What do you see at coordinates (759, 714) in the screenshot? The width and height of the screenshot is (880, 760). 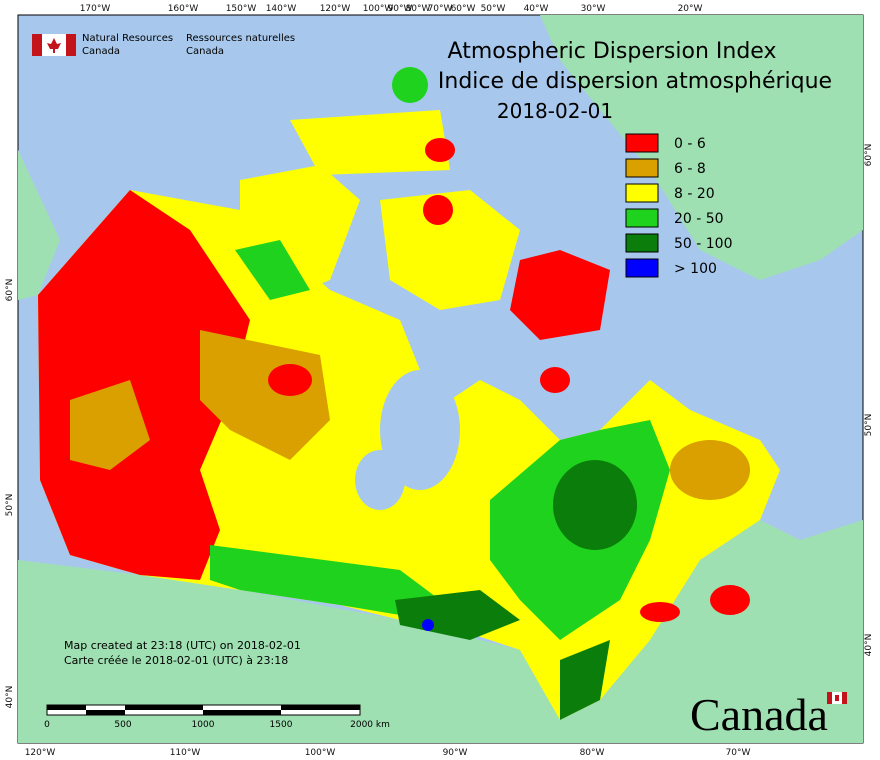 I see `wordmark: Canada` at bounding box center [759, 714].